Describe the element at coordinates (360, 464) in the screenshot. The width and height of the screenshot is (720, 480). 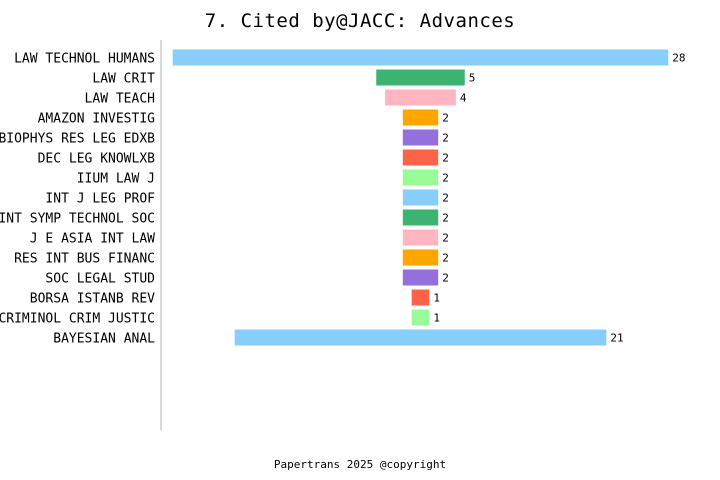
I see `copyright-footer: Papertrans 2025 @copyright` at that location.